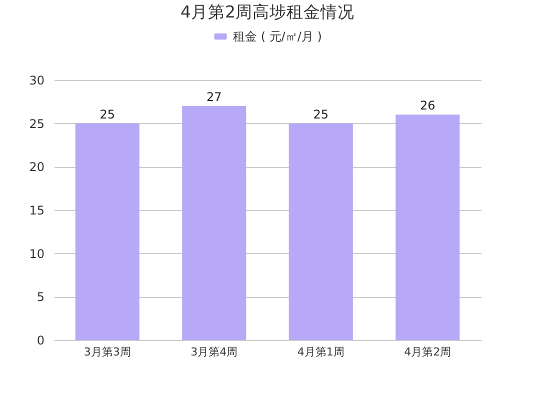 This screenshot has height=400, width=535. I want to click on x-tick-label: 4月第2周, so click(428, 352).